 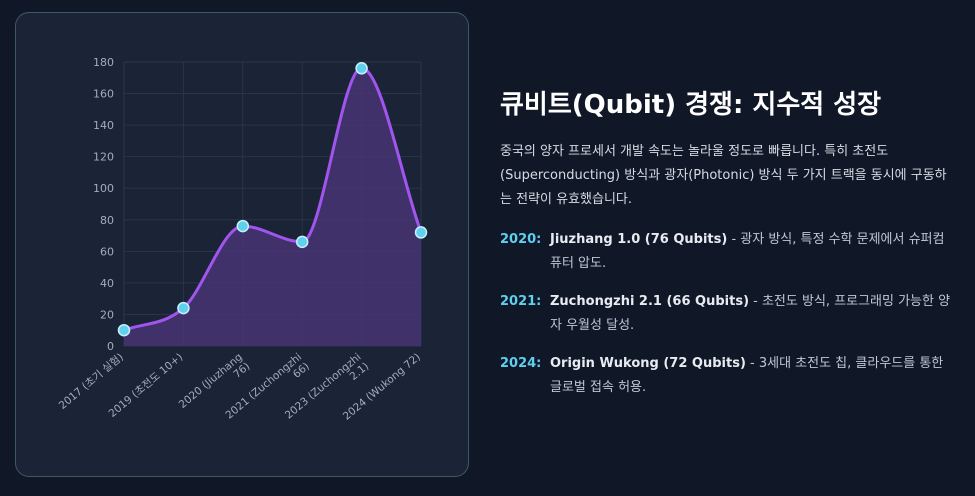 What do you see at coordinates (650, 301) in the screenshot?
I see `milestone-name: Zuchongzhi 2.1 (66 Qubits)` at bounding box center [650, 301].